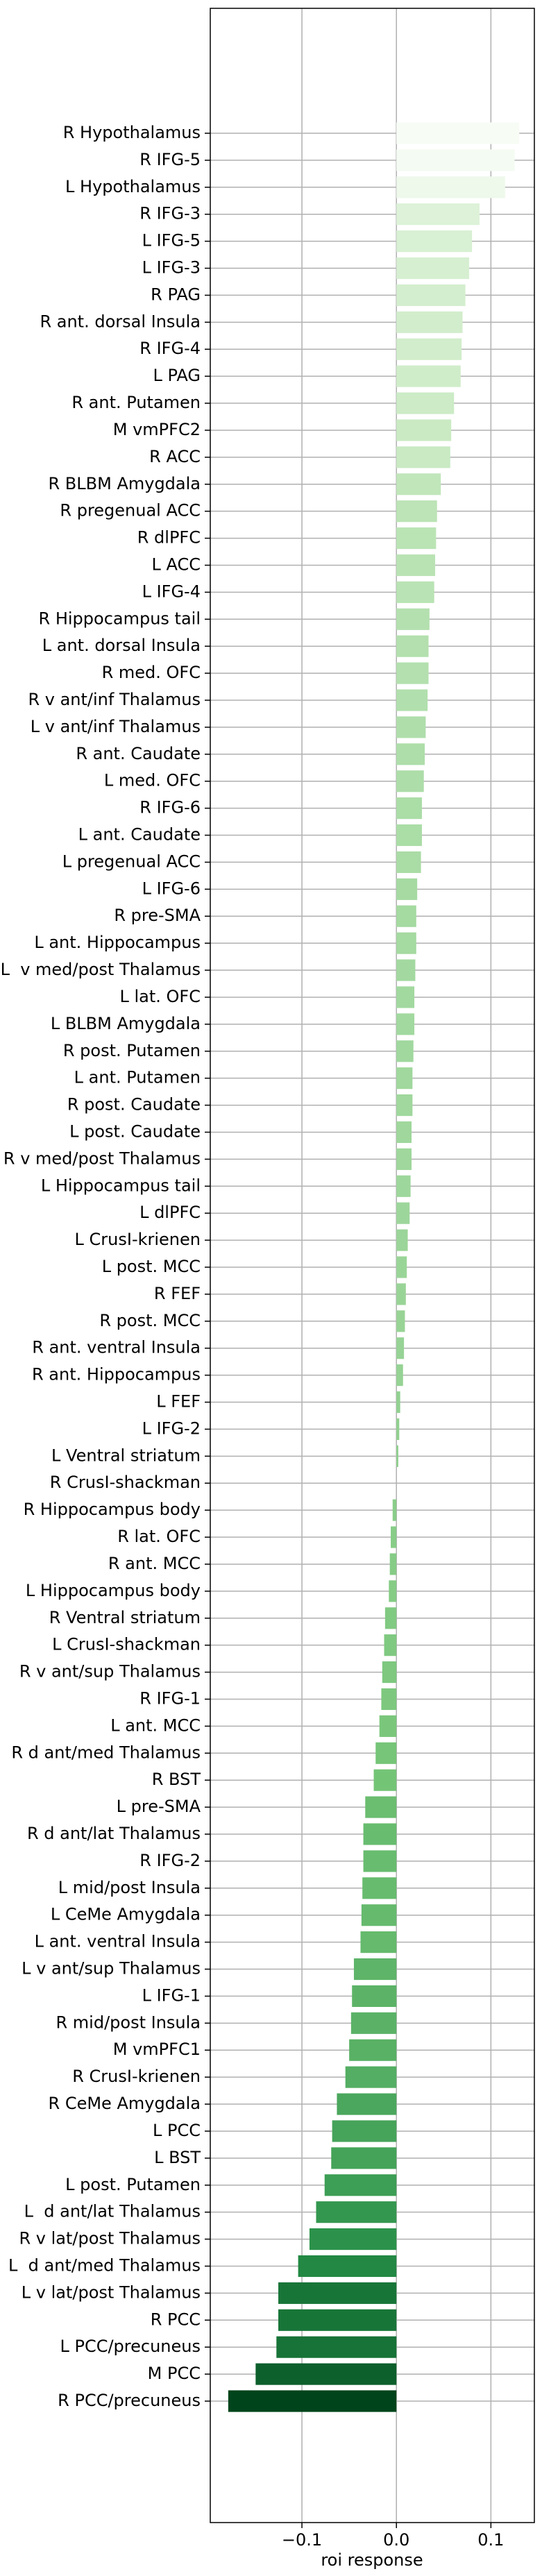  What do you see at coordinates (126, 1915) in the screenshot?
I see `y-tick-label: L CeMe Amygdala` at bounding box center [126, 1915].